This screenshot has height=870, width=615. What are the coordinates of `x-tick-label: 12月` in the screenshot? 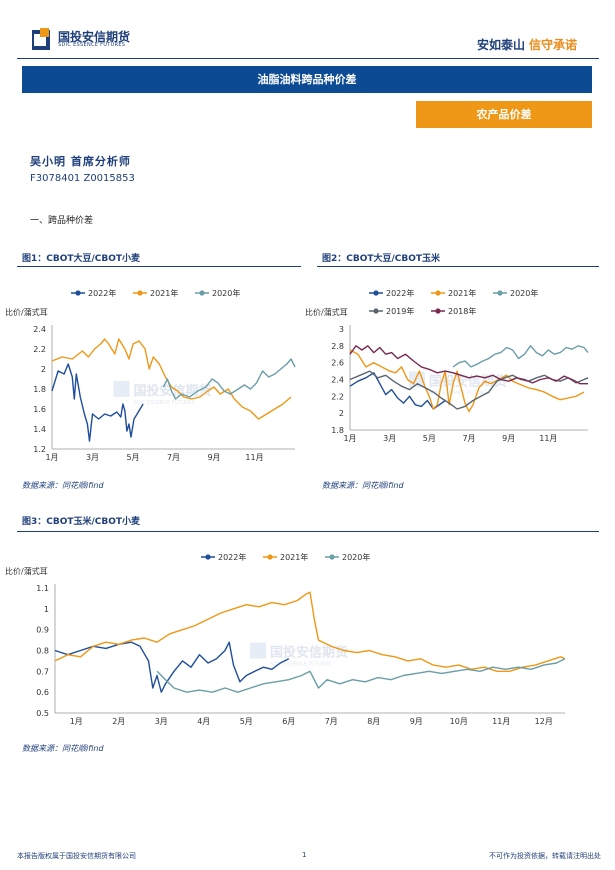 It's located at (544, 721).